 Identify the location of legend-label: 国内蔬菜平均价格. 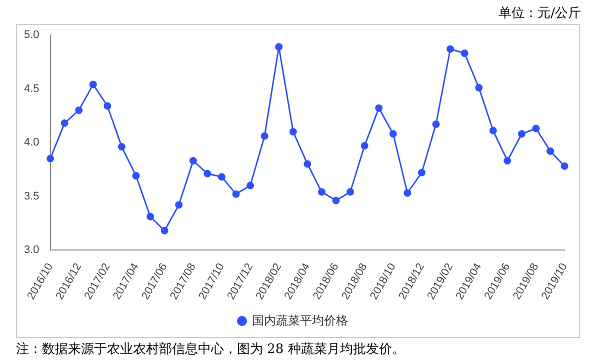
(300, 320).